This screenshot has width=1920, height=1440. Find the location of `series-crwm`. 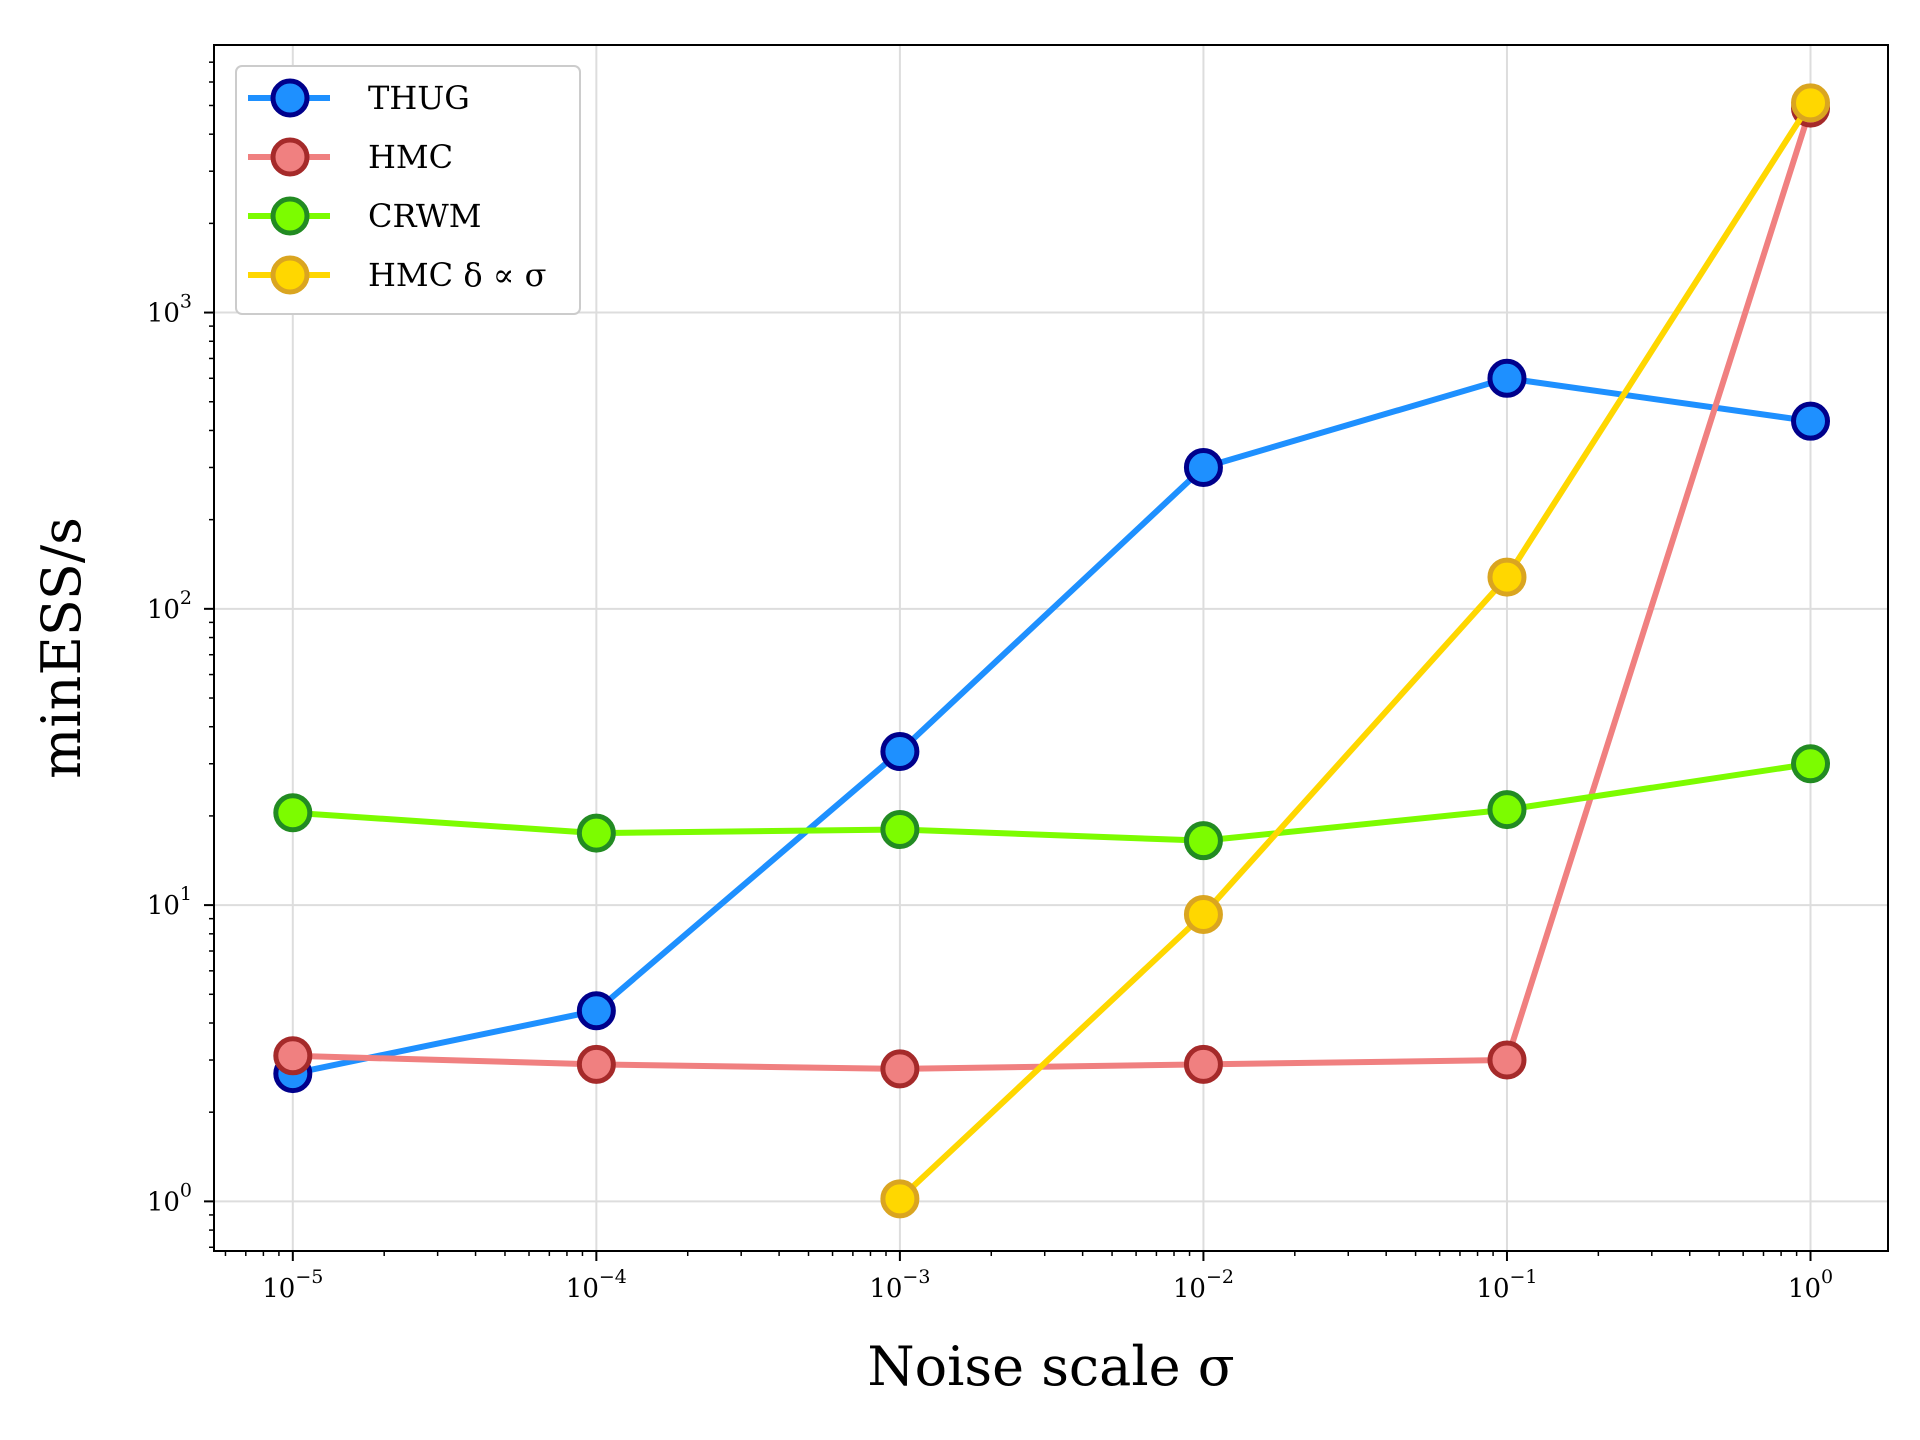

series-crwm is located at coordinates (1052, 802).